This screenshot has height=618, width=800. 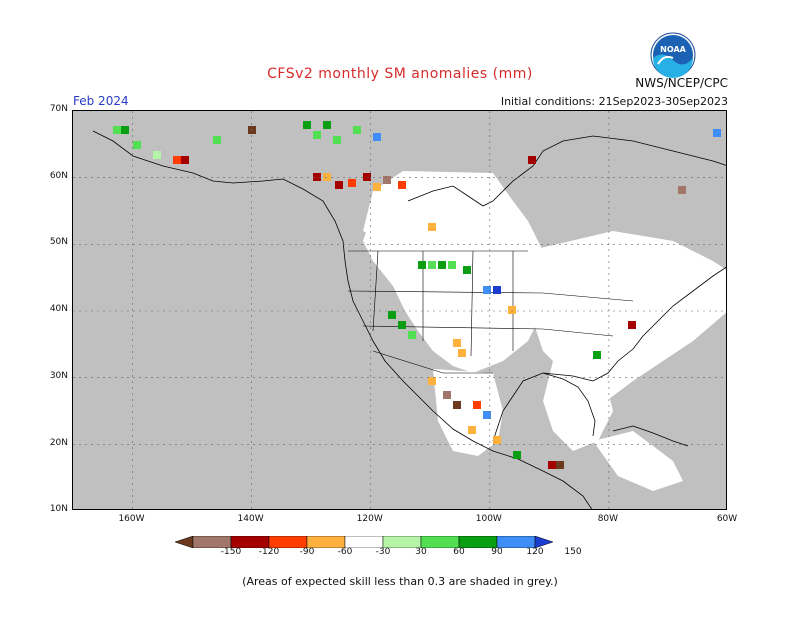 I want to click on latitude-label: 40N, so click(x=58, y=309).